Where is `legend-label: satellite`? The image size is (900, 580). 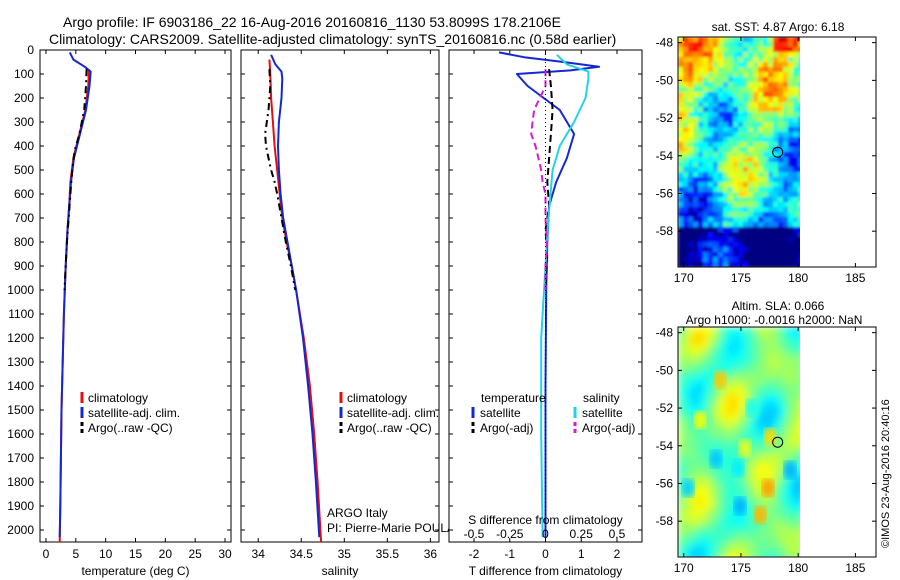
legend-label: satellite is located at coordinates (602, 413).